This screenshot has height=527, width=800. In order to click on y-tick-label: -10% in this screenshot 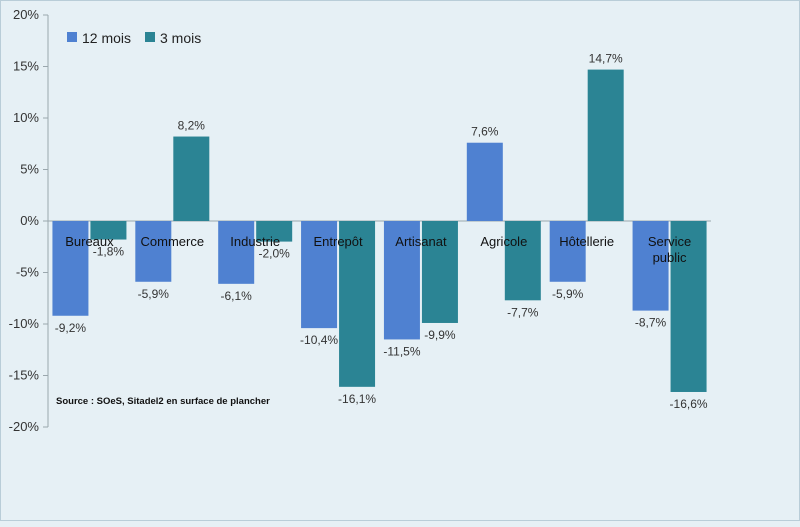, I will do `click(24, 323)`.